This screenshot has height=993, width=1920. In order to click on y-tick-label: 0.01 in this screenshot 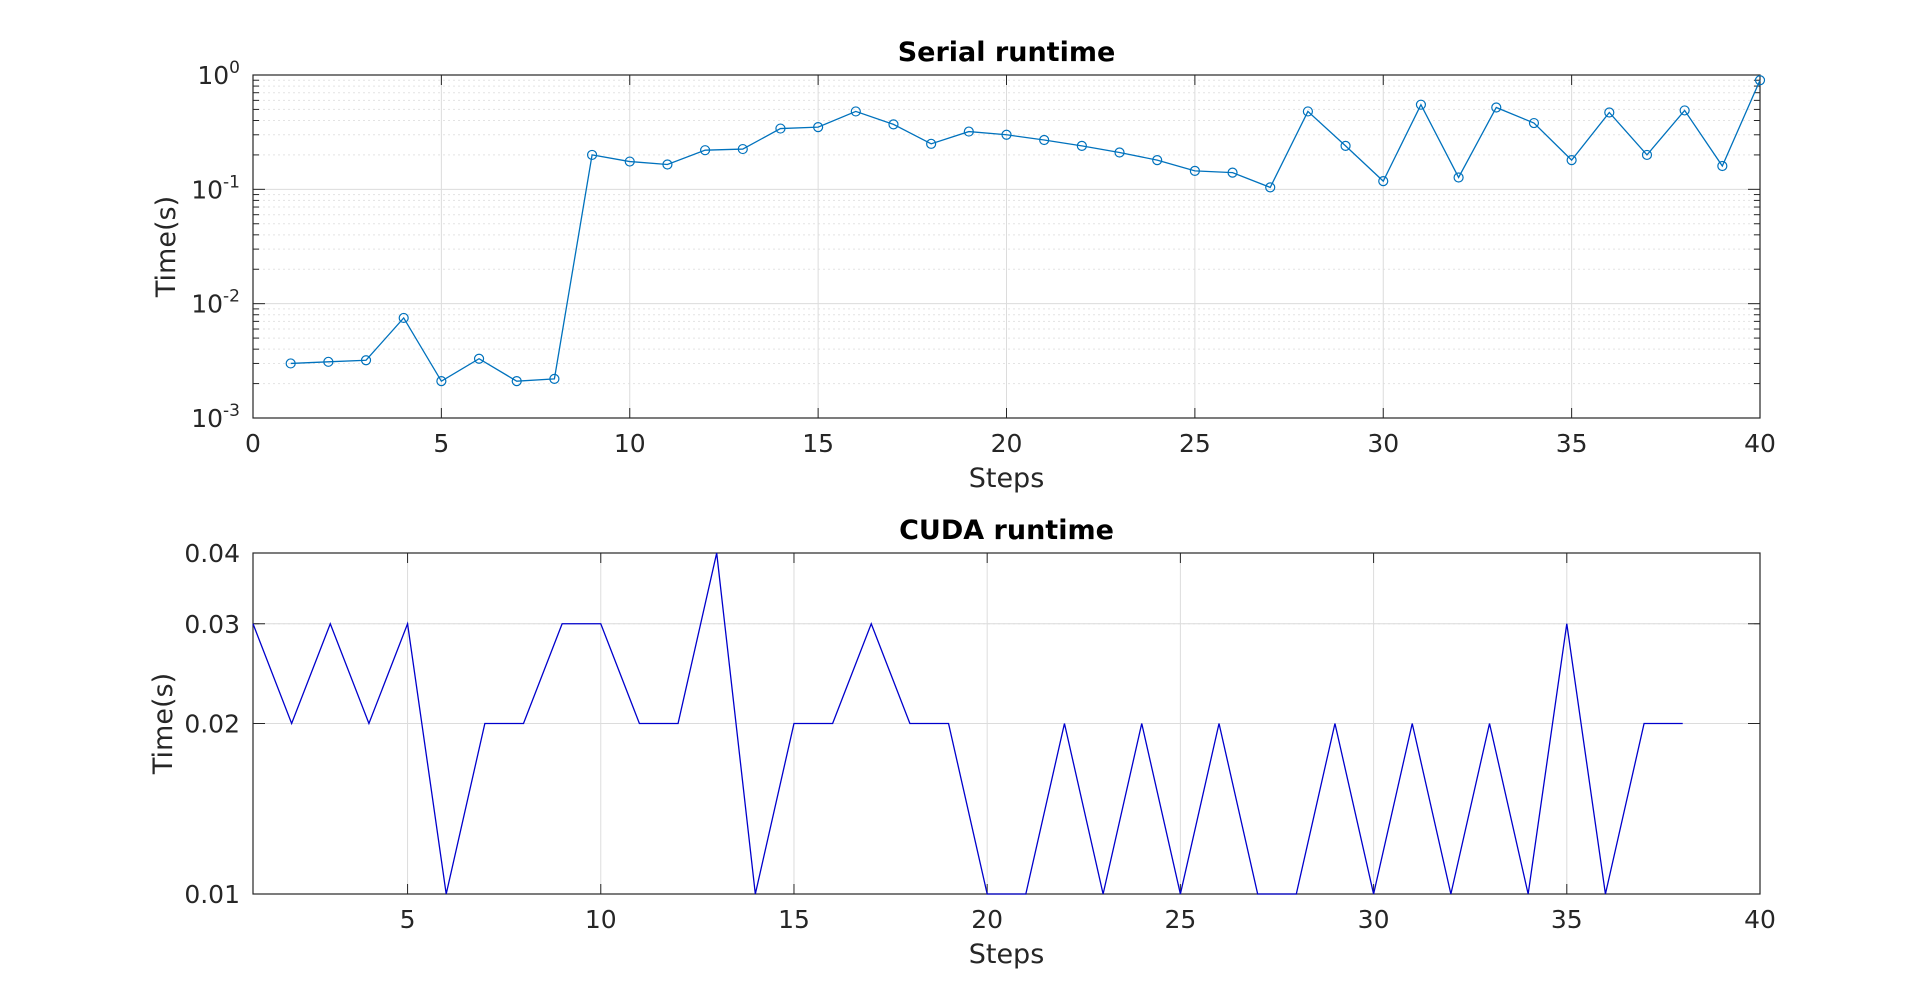, I will do `click(212, 894)`.